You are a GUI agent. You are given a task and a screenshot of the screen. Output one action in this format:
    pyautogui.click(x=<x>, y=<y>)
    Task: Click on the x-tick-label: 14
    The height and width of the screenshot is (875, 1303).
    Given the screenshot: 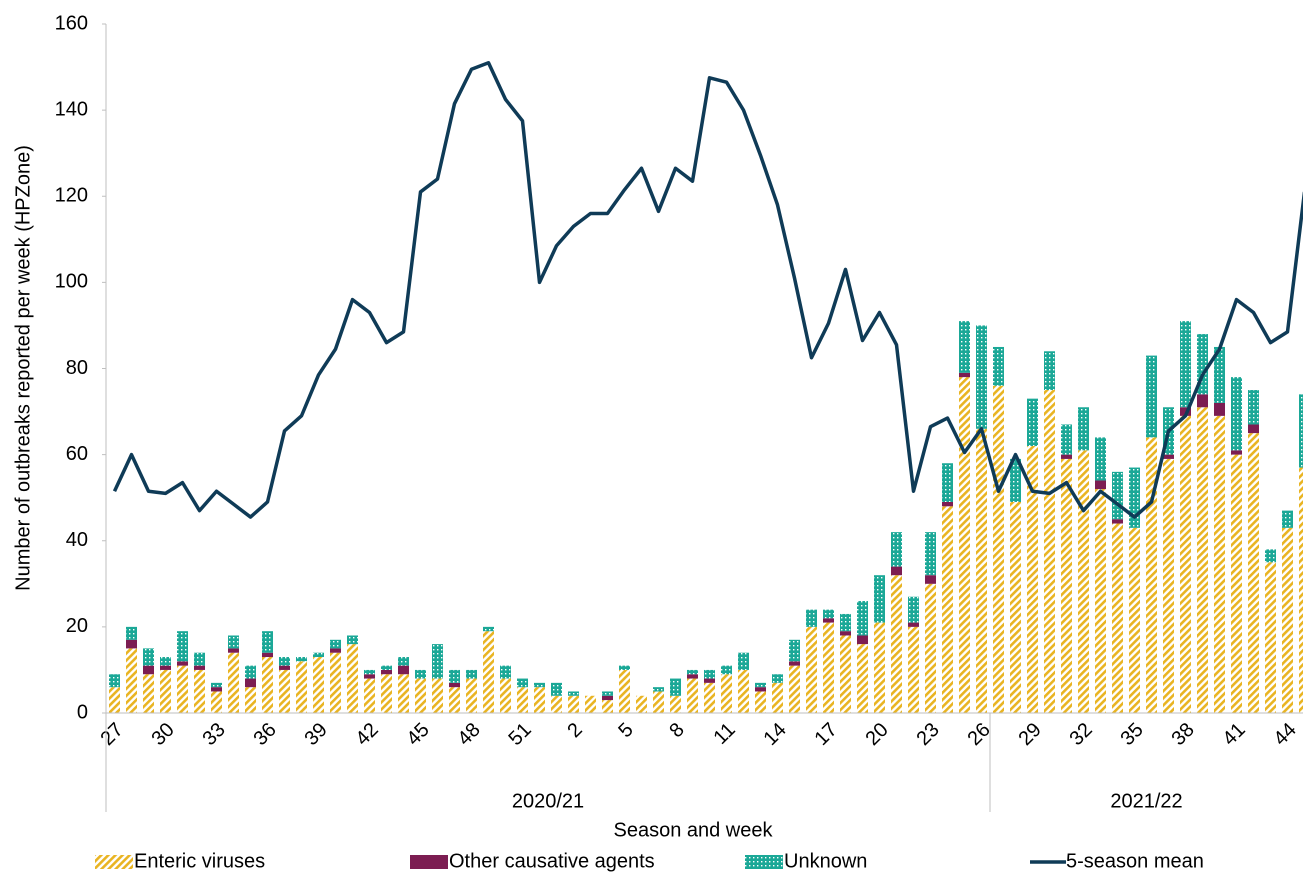 What is the action you would take?
    pyautogui.click(x=774, y=734)
    